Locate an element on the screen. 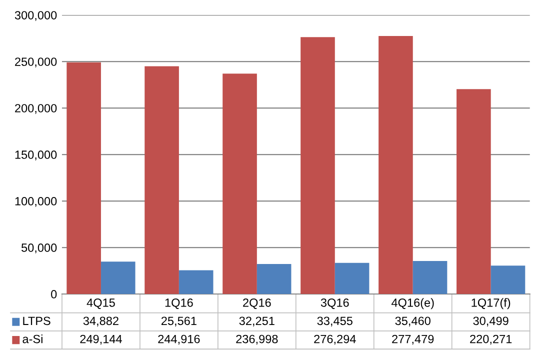 The image size is (539, 350). y-tick-label: 150,000 is located at coordinates (36, 155).